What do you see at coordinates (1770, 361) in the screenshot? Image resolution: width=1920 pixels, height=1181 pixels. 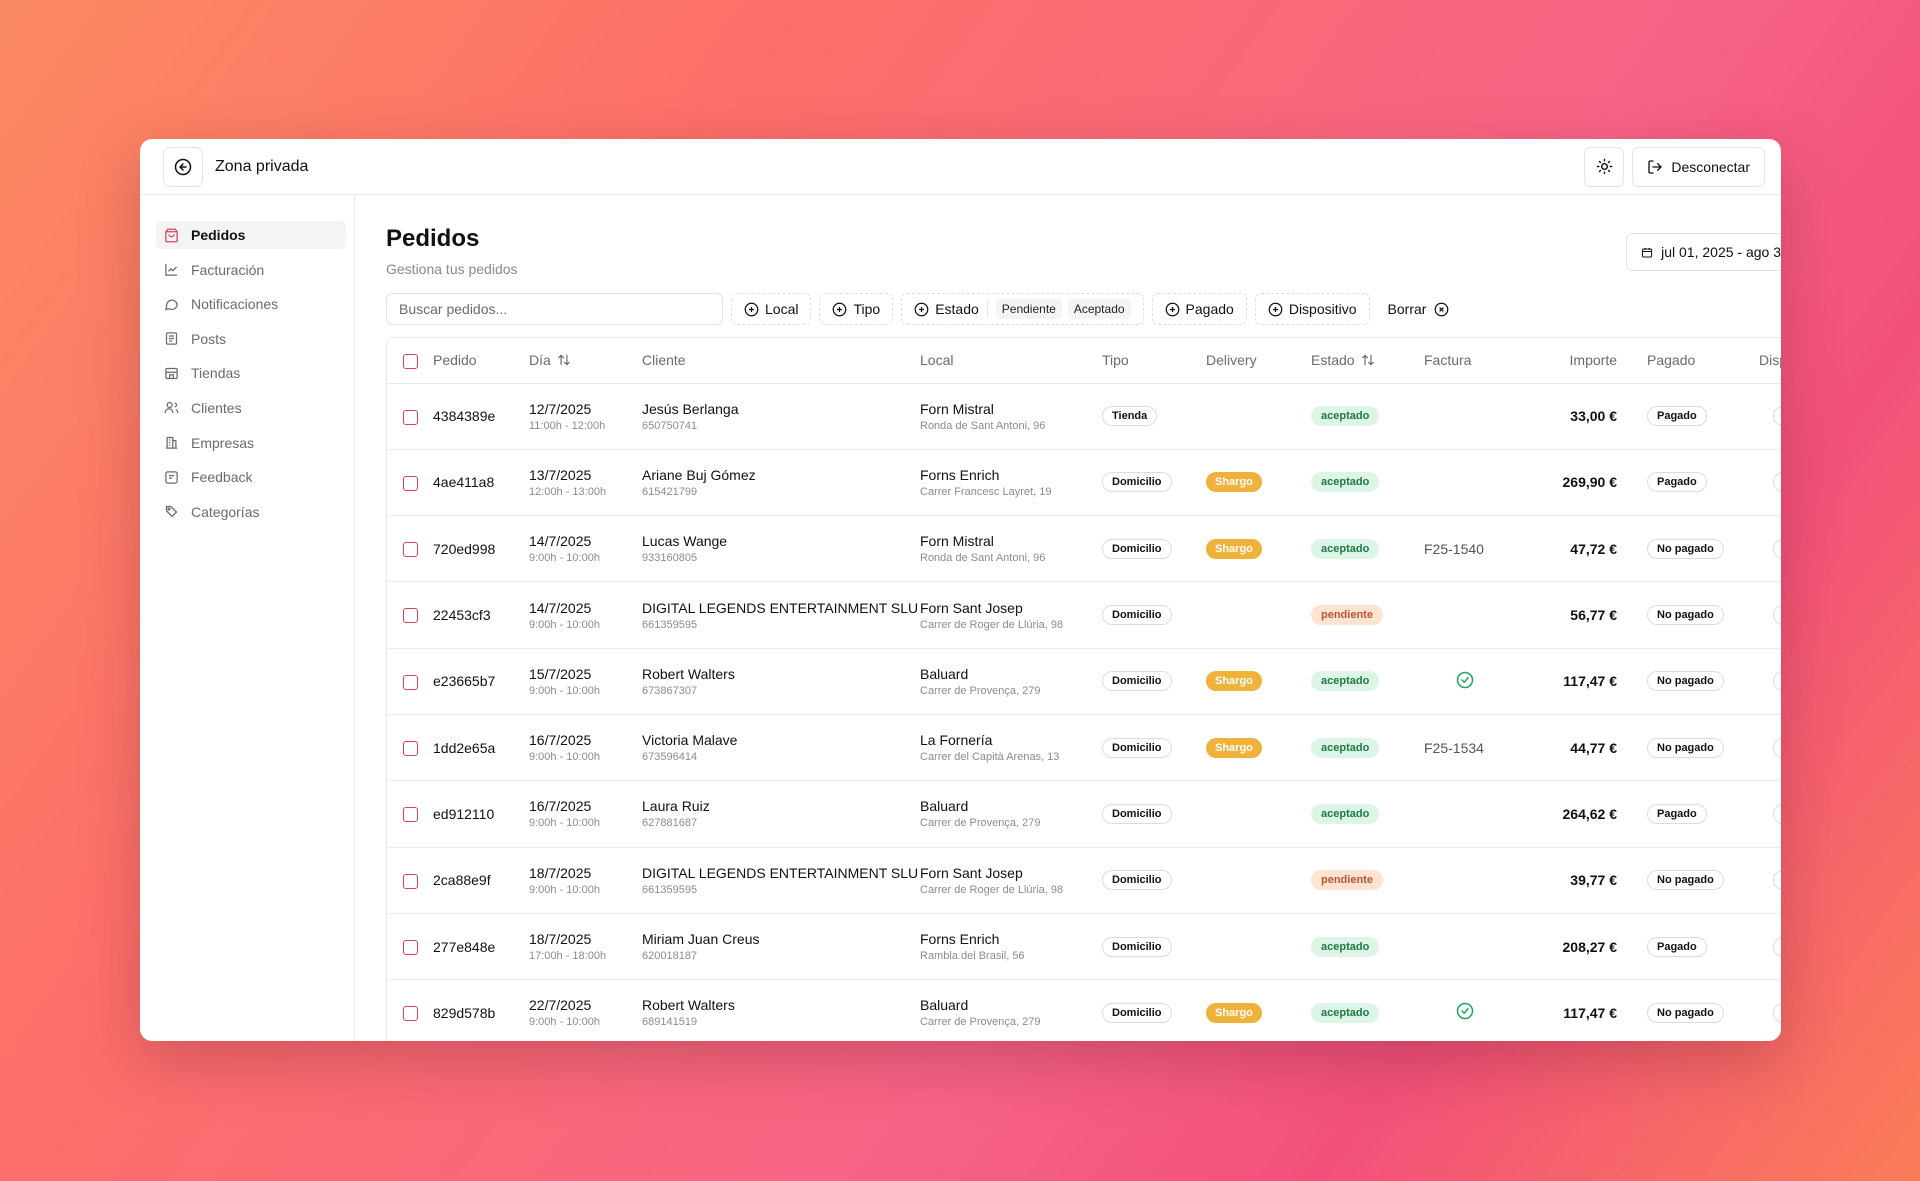 I see `col-dispositivo: Dispositivo` at bounding box center [1770, 361].